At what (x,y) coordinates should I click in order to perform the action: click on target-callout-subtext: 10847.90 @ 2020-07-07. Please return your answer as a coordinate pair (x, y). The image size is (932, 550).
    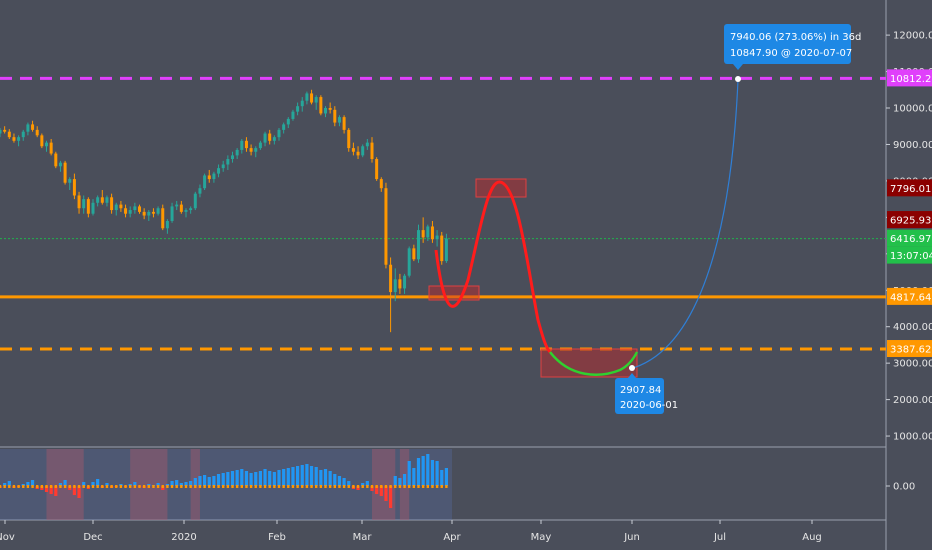
    Looking at the image, I should click on (791, 53).